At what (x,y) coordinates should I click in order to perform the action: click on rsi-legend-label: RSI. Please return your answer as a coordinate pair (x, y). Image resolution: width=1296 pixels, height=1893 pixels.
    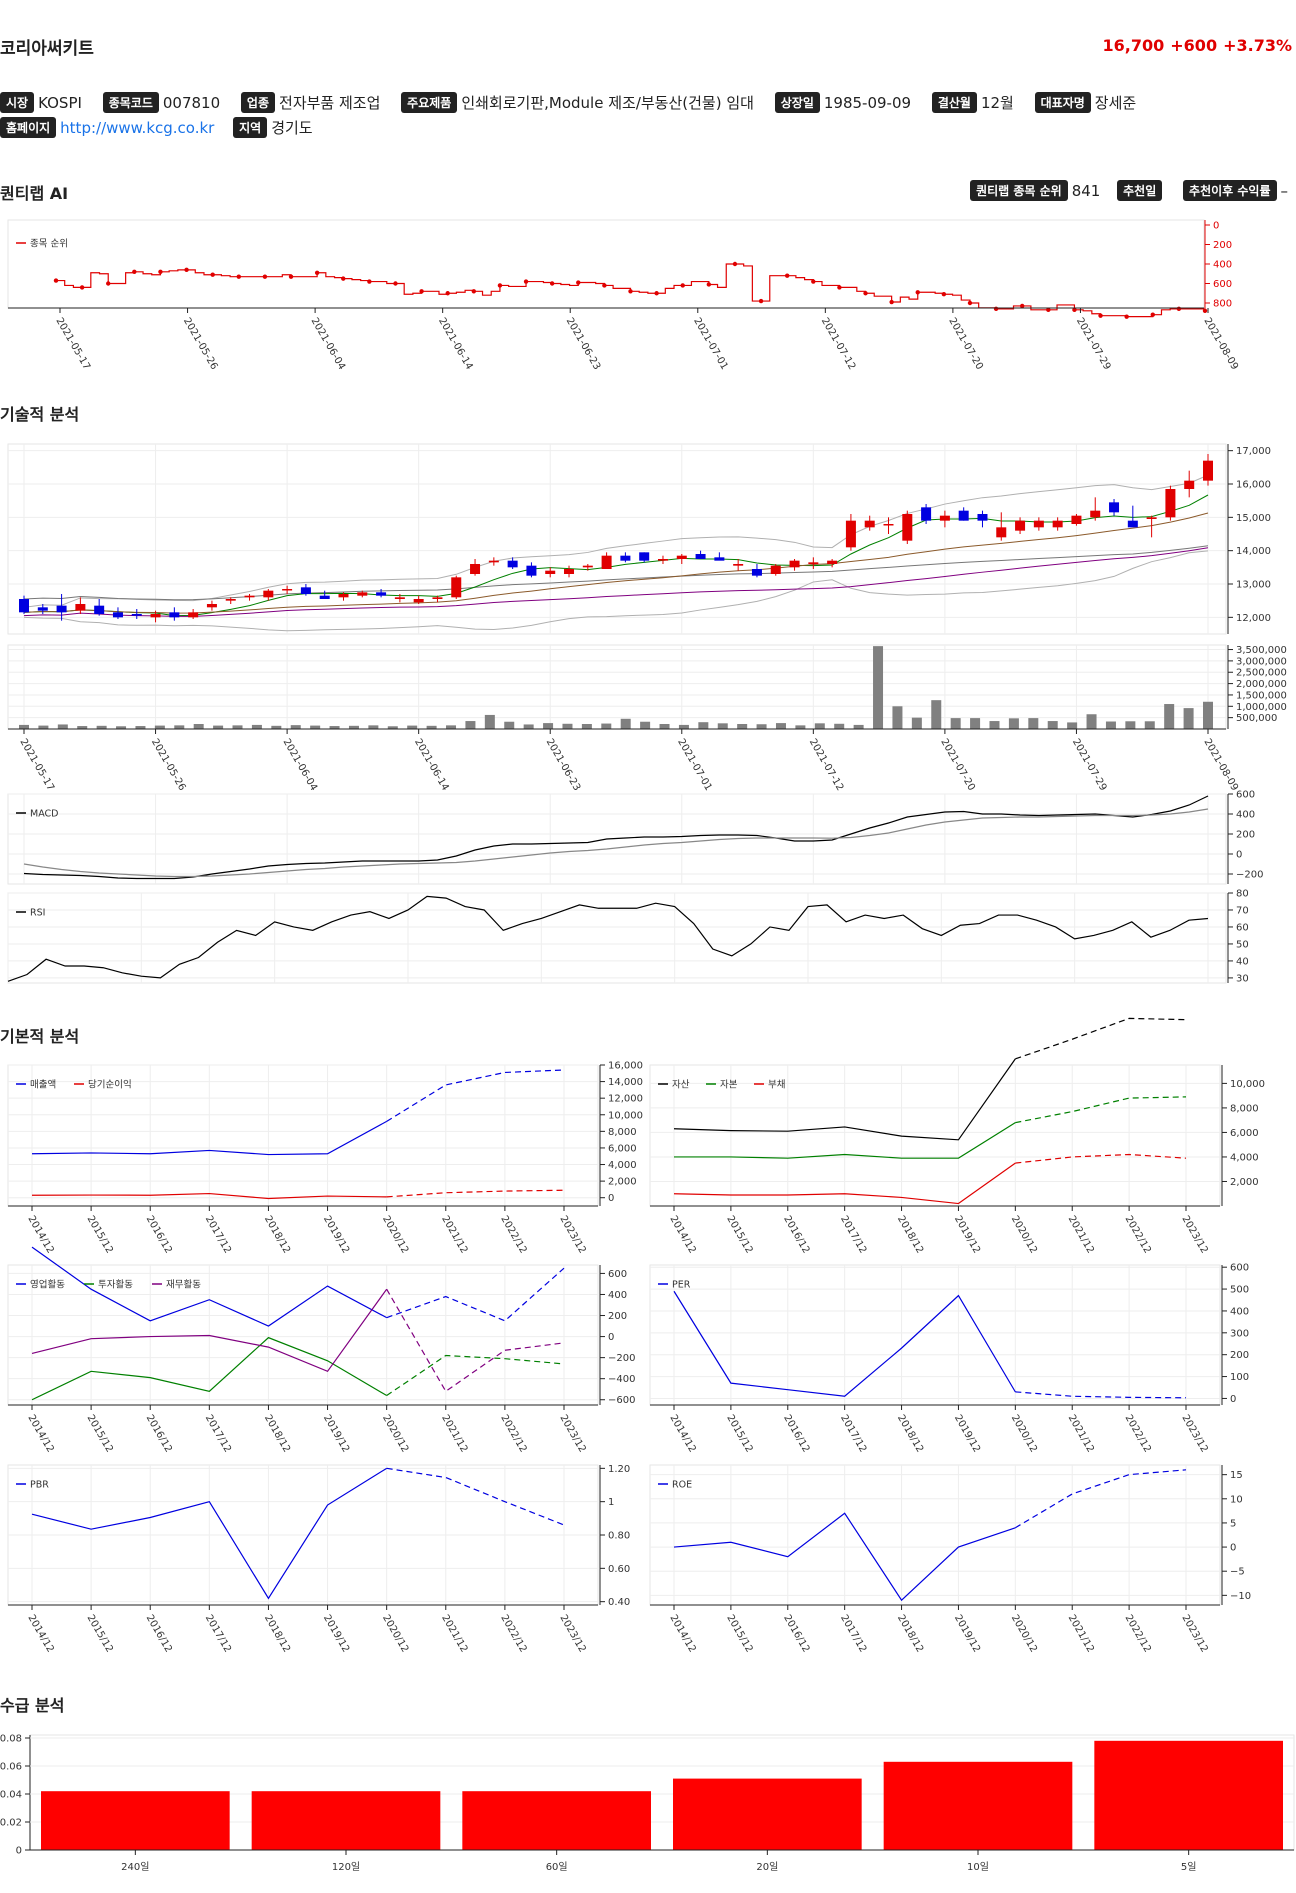
    Looking at the image, I should click on (37, 913).